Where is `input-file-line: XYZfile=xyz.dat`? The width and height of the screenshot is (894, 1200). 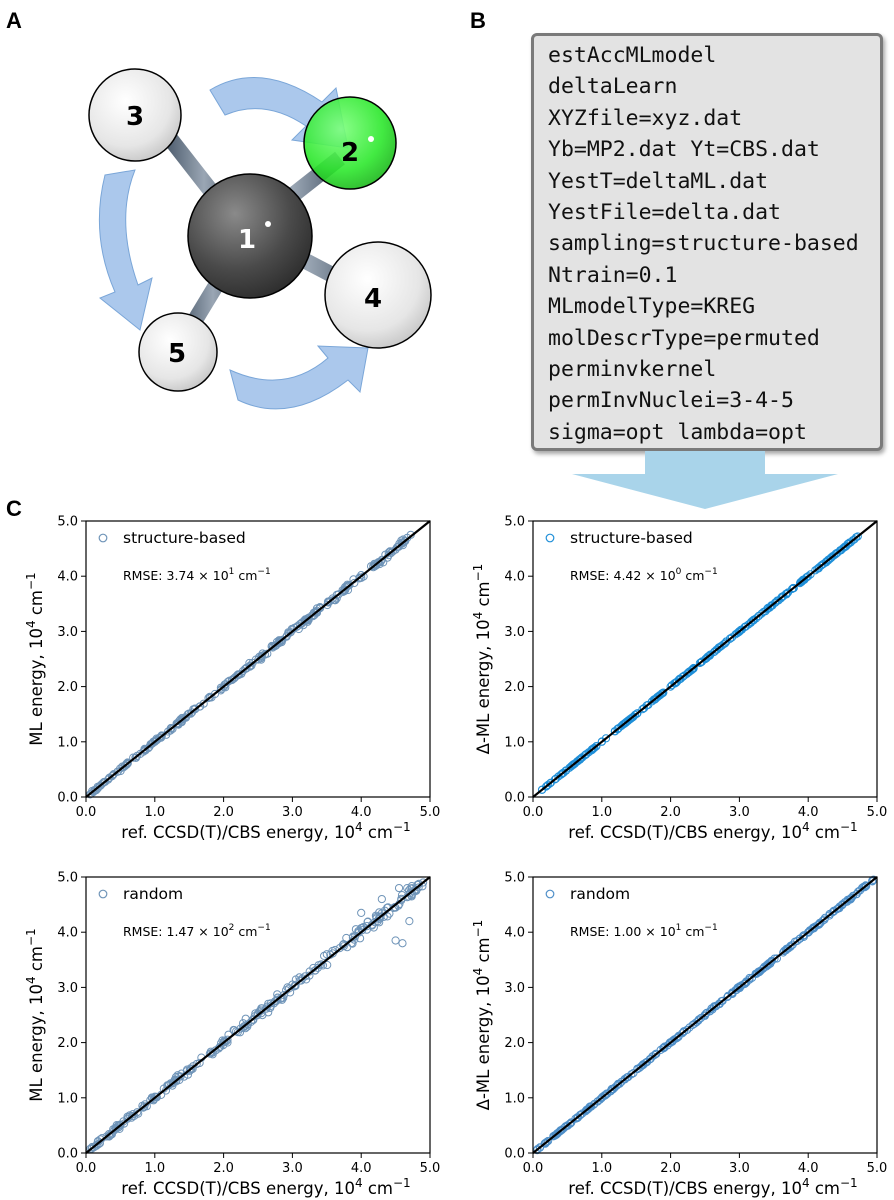
input-file-line: XYZfile=xyz.dat is located at coordinates (645, 118).